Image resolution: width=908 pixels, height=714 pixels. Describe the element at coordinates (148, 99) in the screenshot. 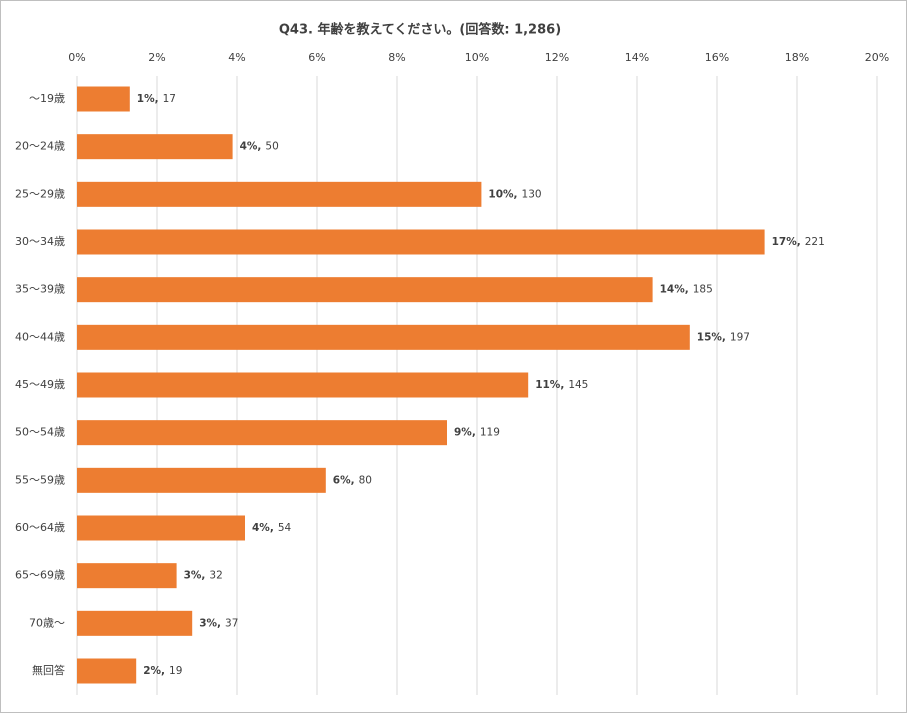

I see `value-label: 1%,` at that location.